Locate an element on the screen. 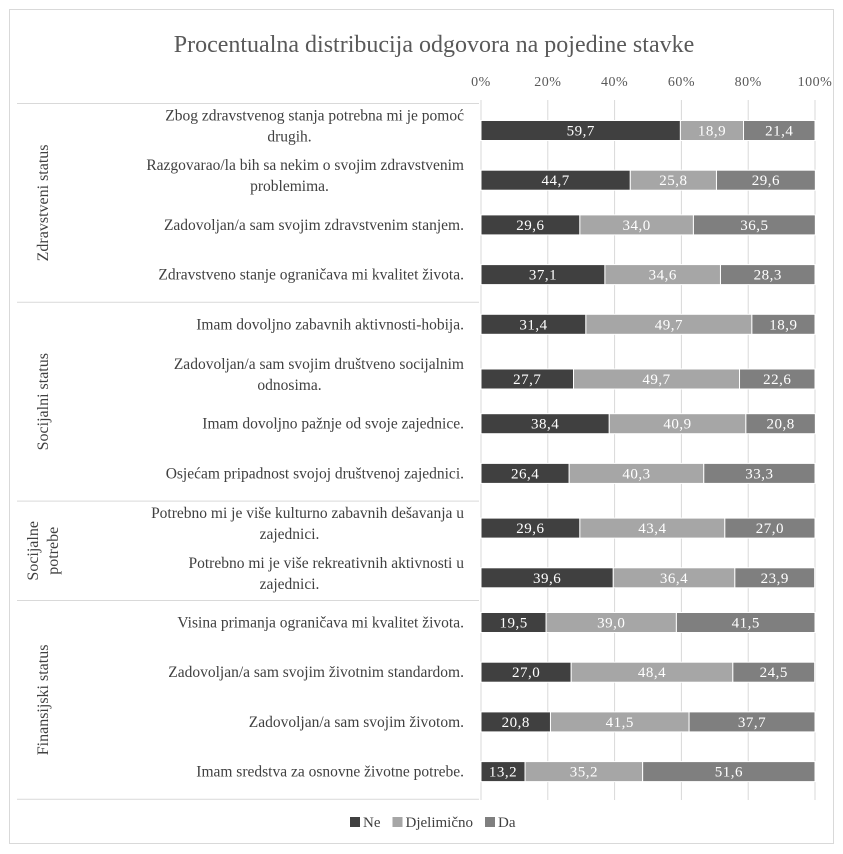 Image resolution: width=843 pixels, height=854 pixels. data-label: 31,4 is located at coordinates (533, 325).